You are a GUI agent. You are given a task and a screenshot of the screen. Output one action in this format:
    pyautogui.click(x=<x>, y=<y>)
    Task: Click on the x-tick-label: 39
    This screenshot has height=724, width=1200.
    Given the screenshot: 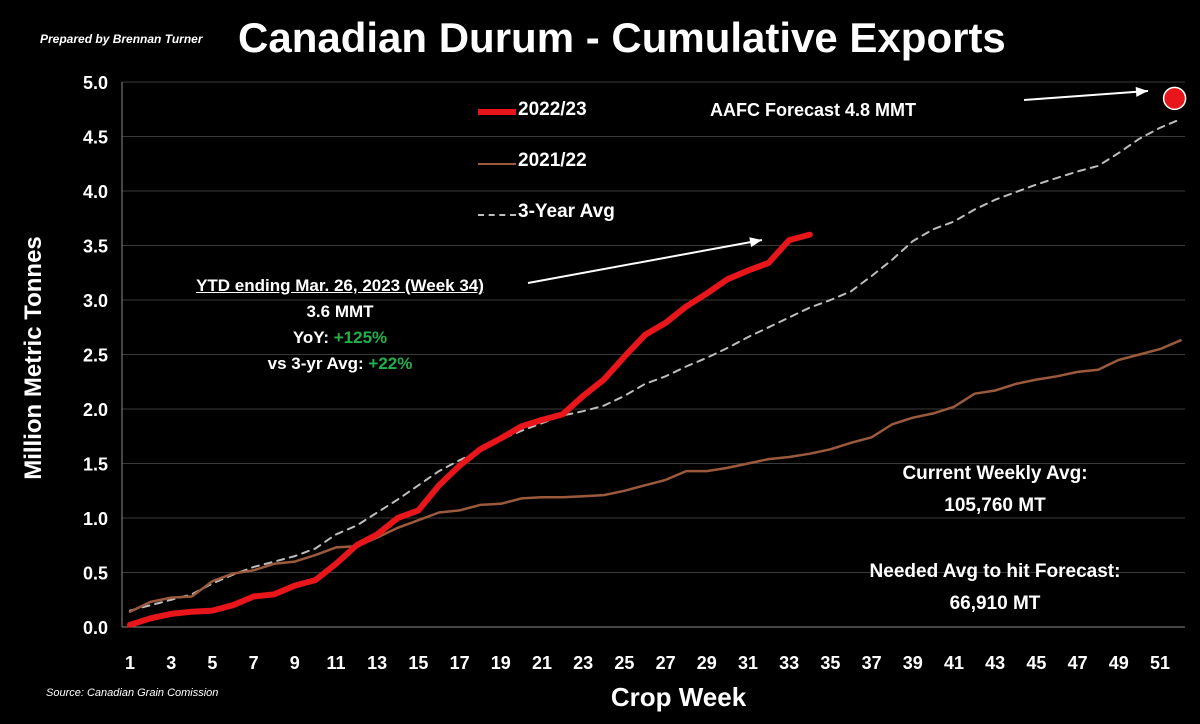 What is the action you would take?
    pyautogui.click(x=913, y=663)
    